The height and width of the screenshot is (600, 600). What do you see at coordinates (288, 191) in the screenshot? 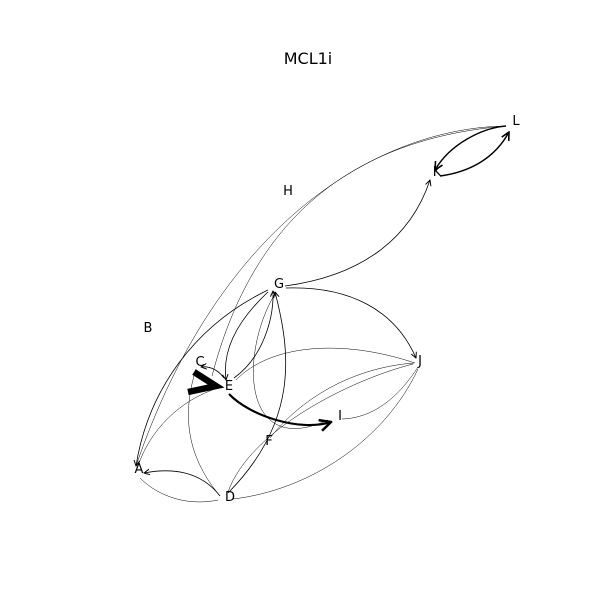
I see `node-h: H` at bounding box center [288, 191].